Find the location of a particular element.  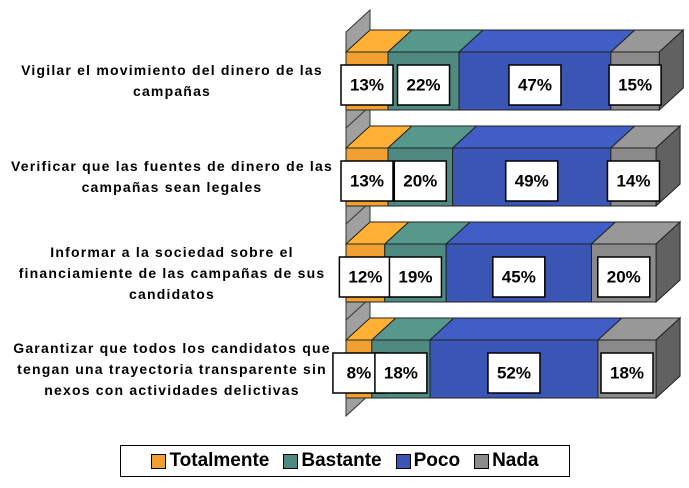

legend: Totalmente Bastante Poco Nada is located at coordinates (345, 461).